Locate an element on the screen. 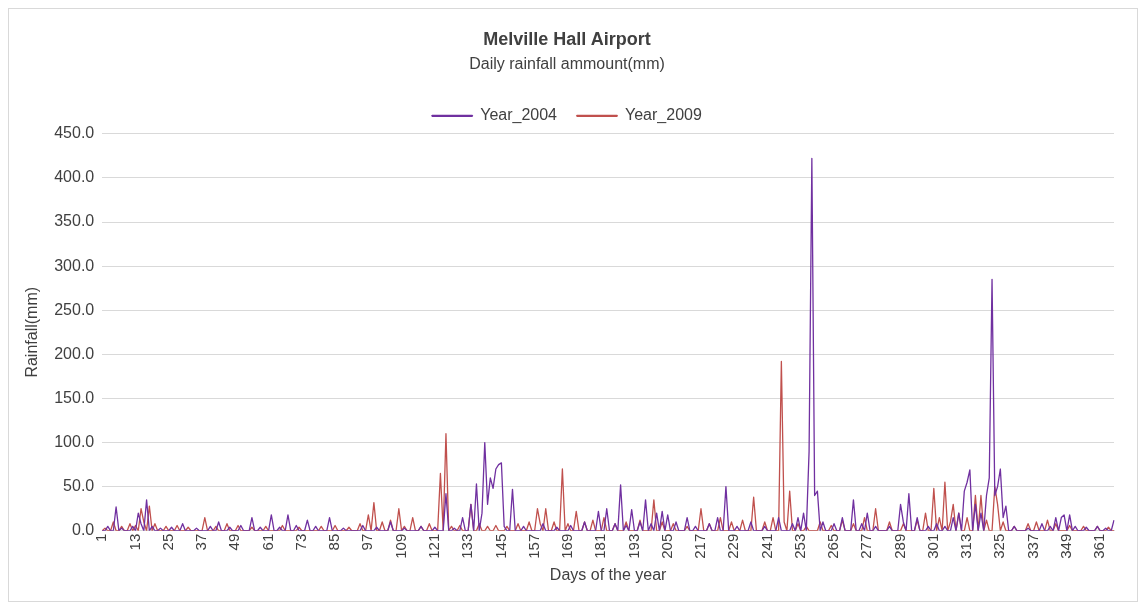  y-tick-label: 450.0 is located at coordinates (74, 133).